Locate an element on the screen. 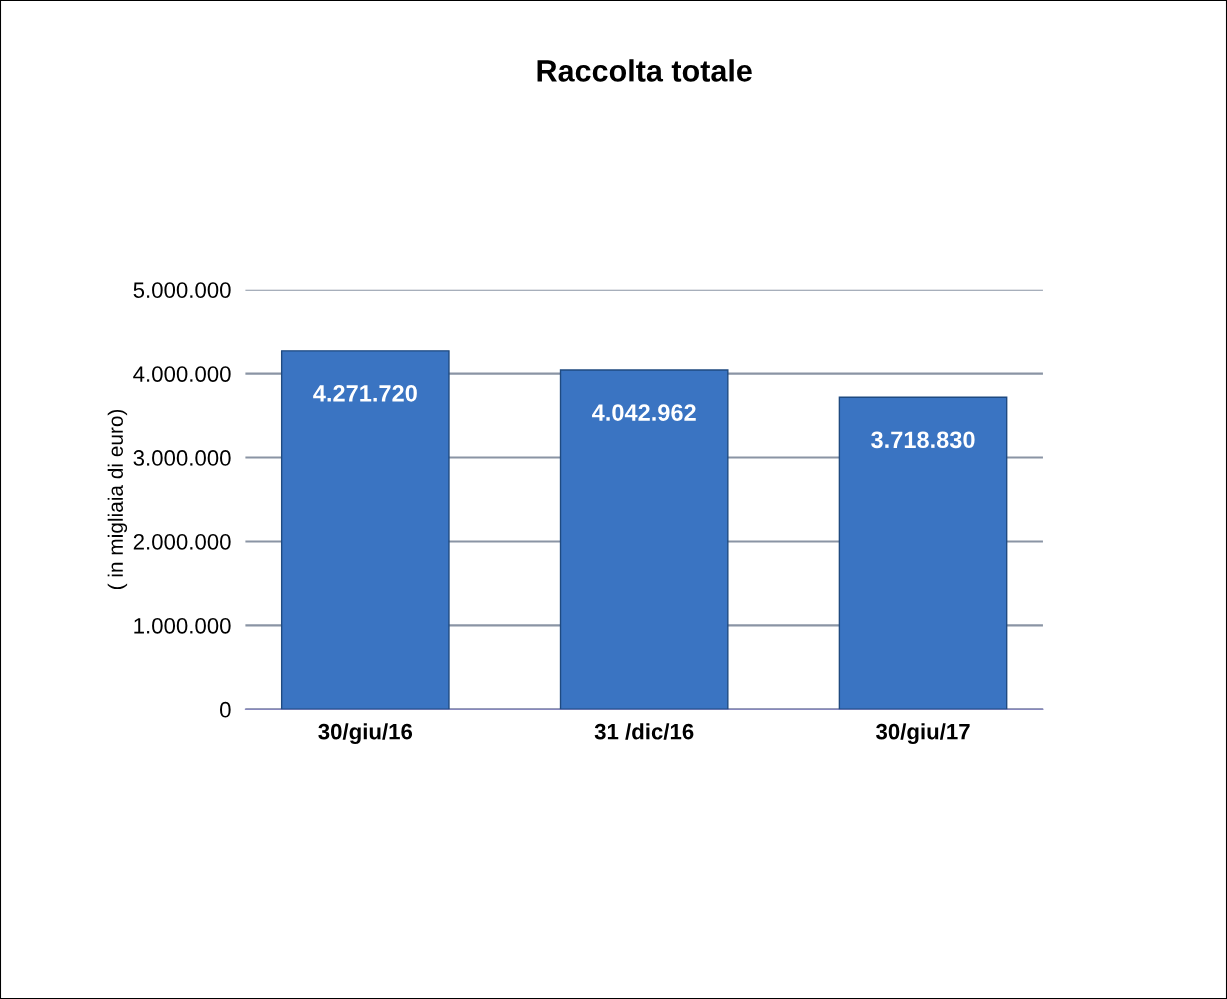 The image size is (1227, 999). x-tick-label: 30/giu/16 is located at coordinates (365, 733).